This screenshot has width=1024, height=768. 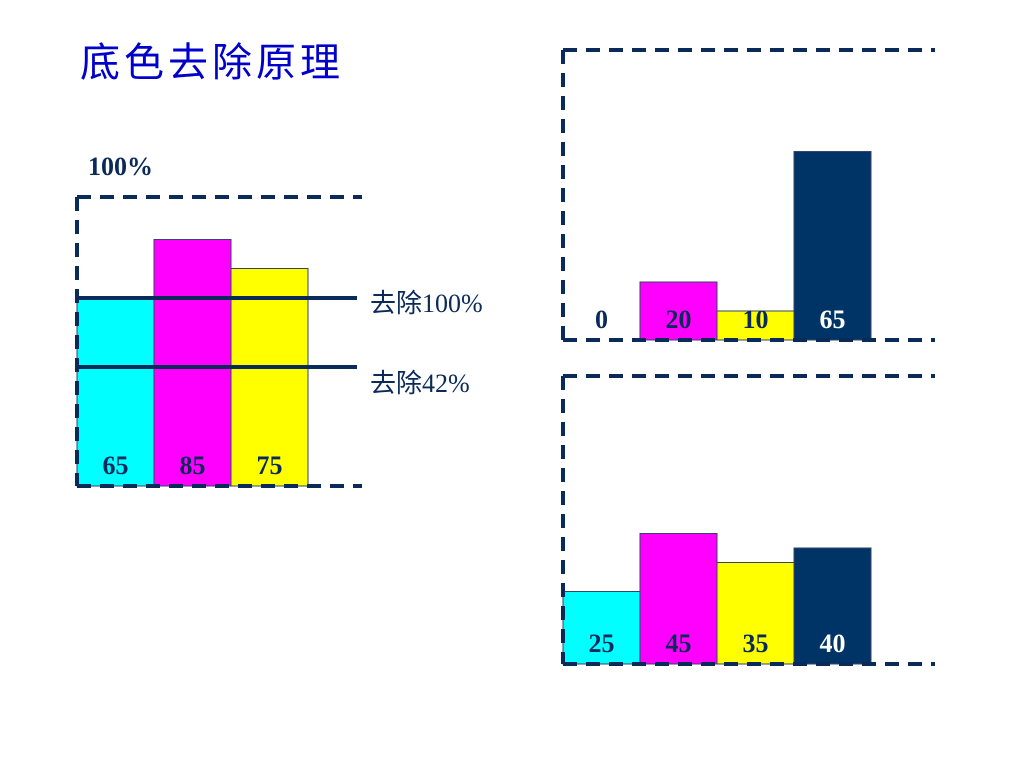 What do you see at coordinates (426, 303) in the screenshot?
I see `remove-100-label: 去除100%` at bounding box center [426, 303].